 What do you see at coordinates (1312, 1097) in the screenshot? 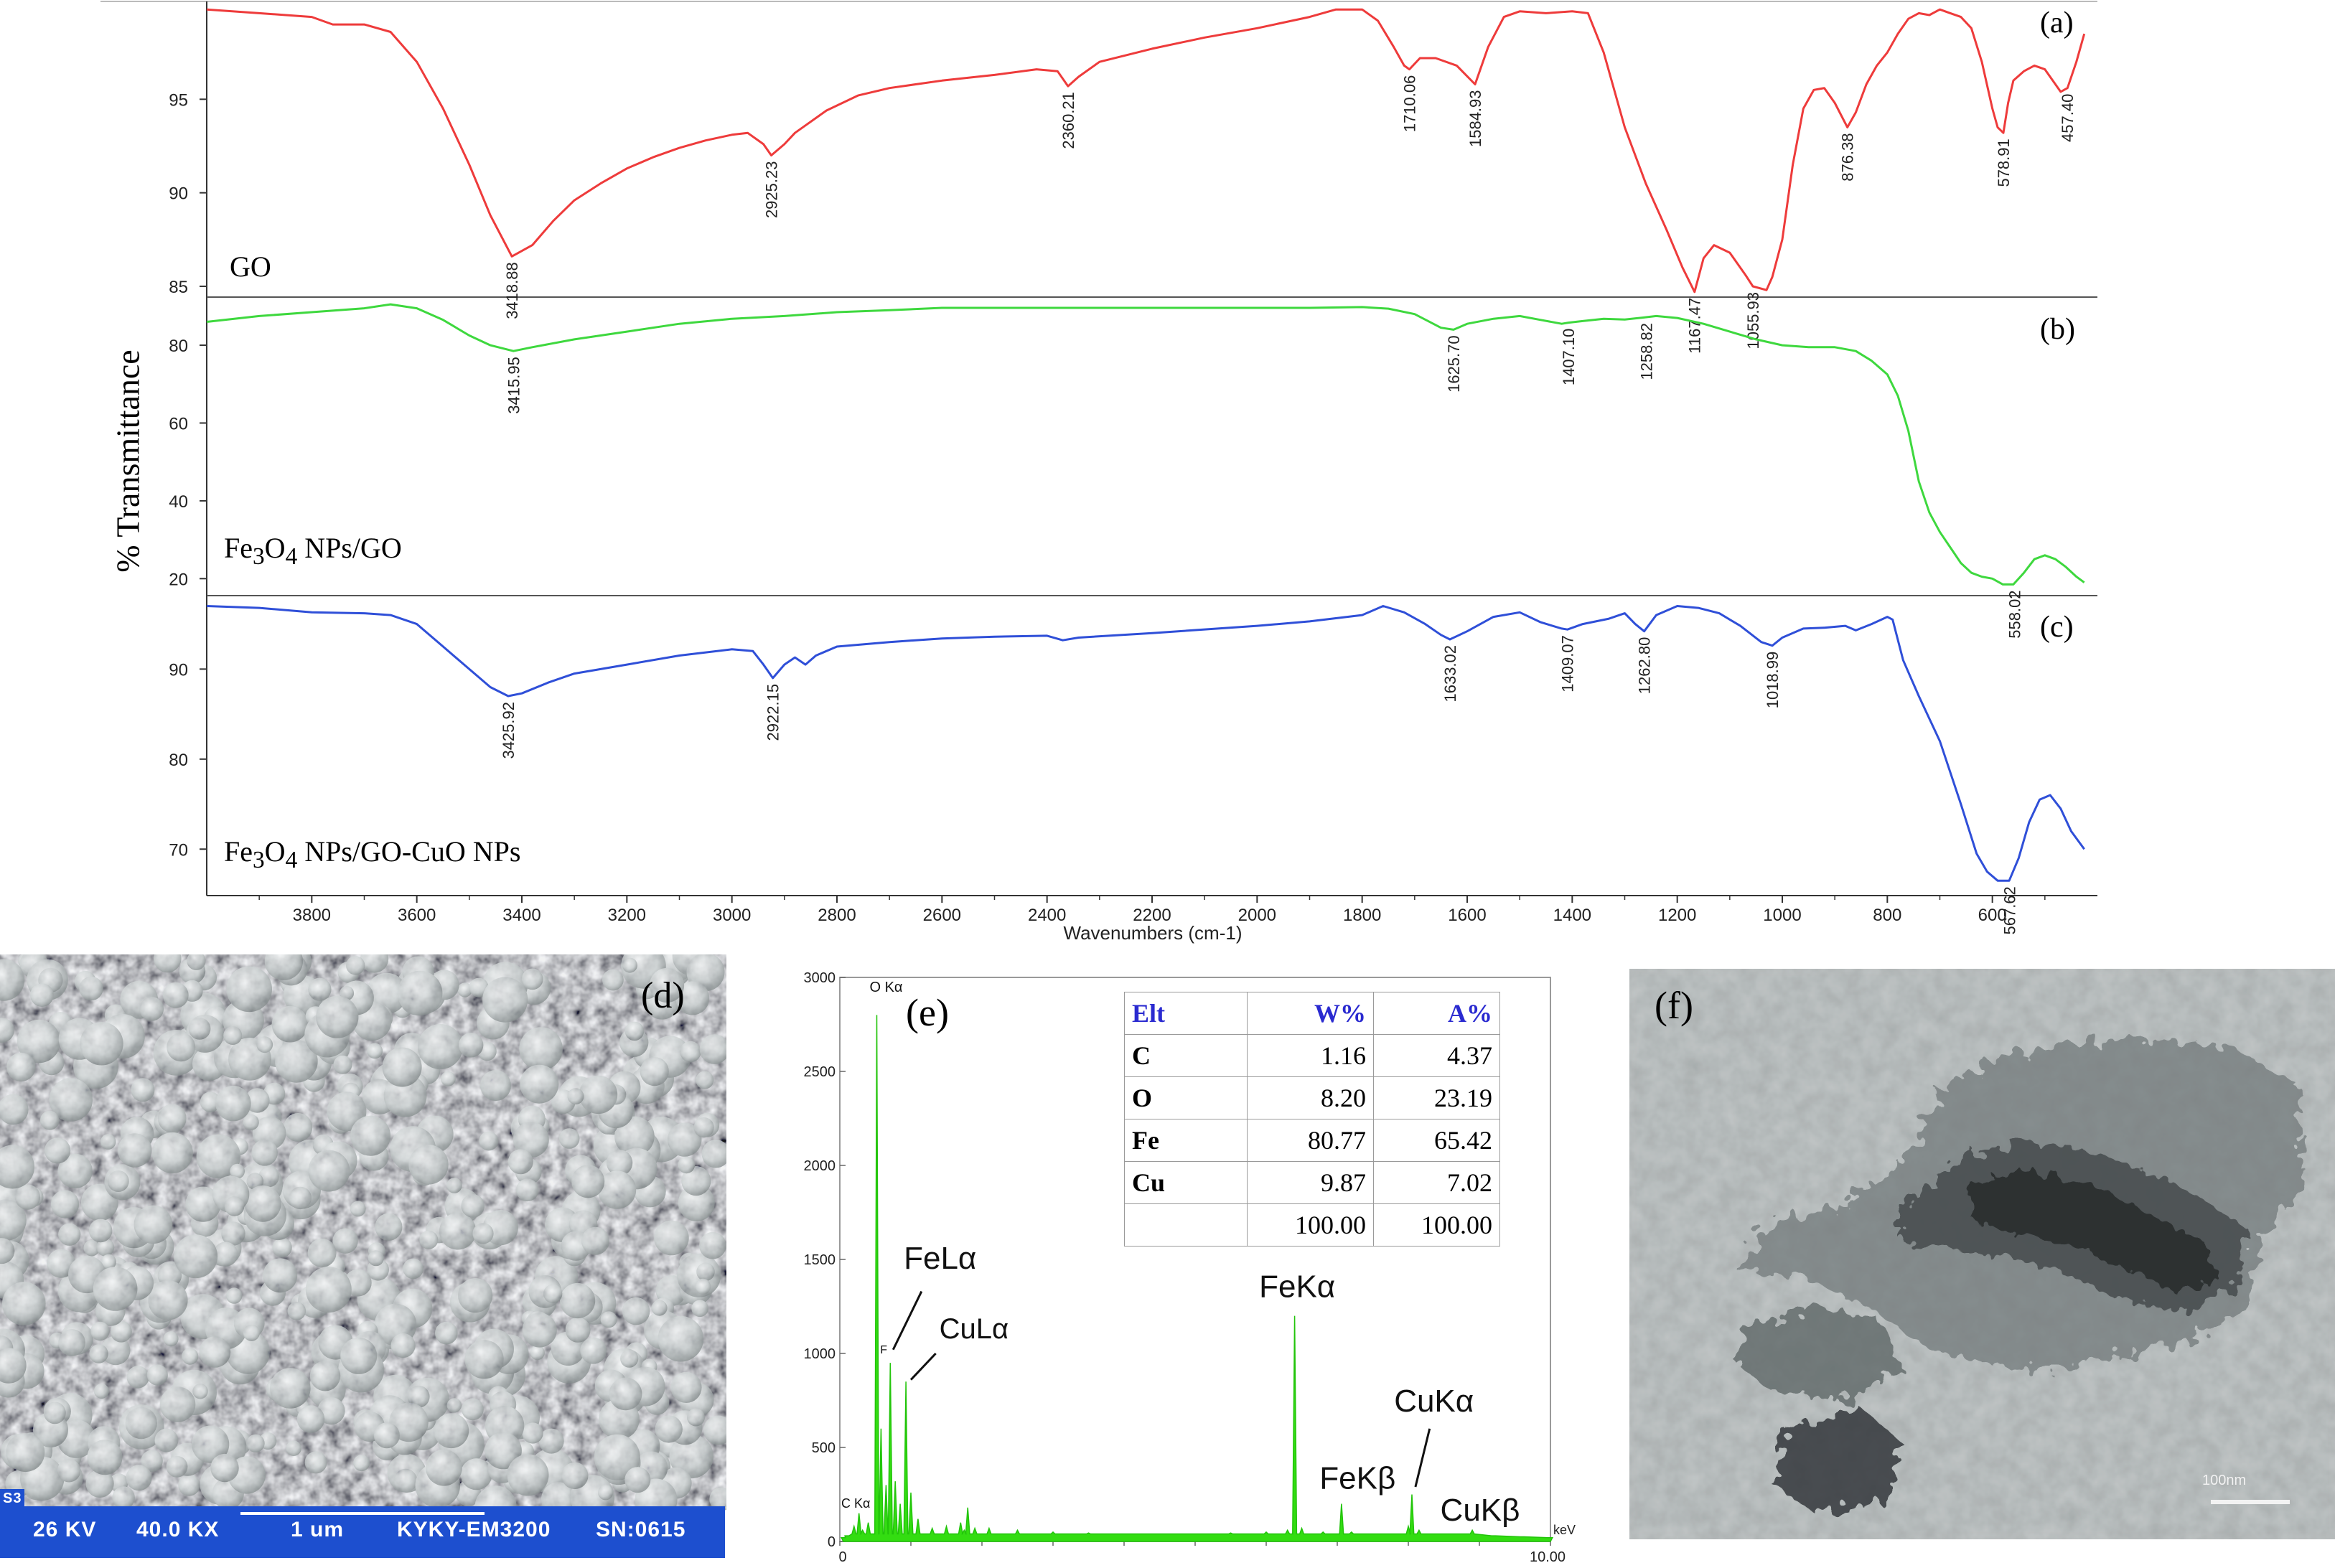
I see `table-row: O 8.20 23.19` at bounding box center [1312, 1097].